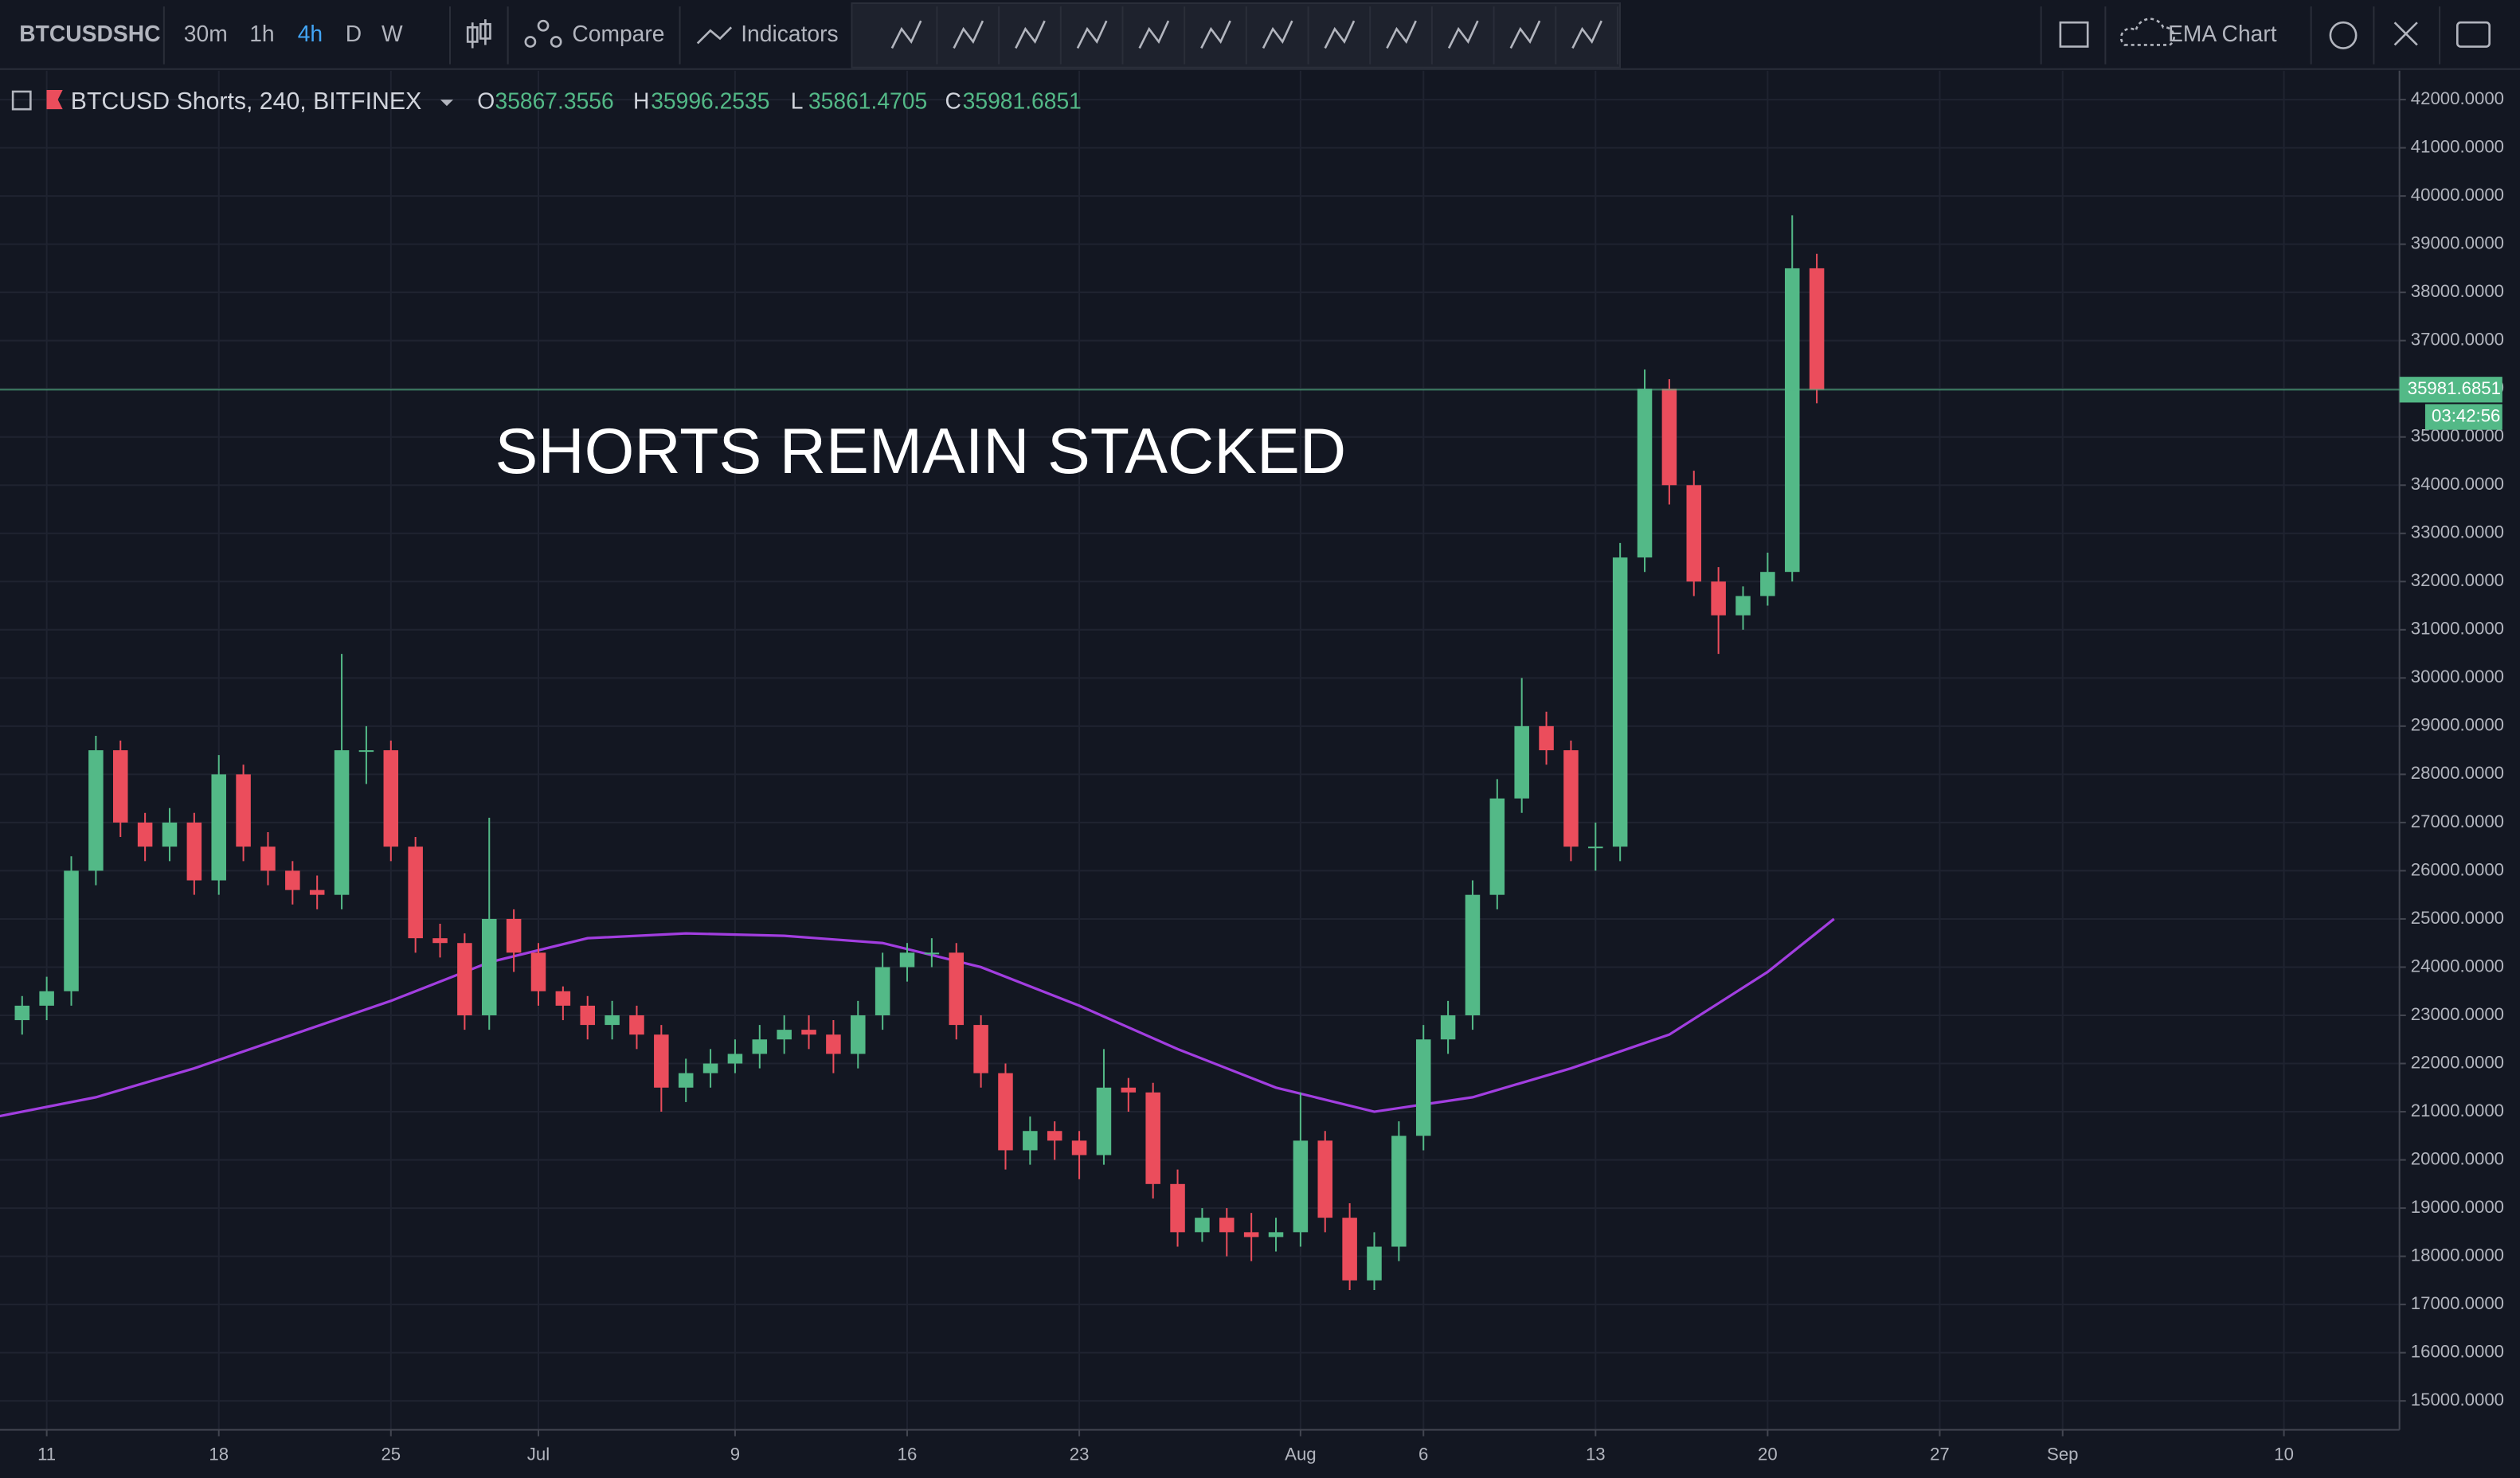 Image resolution: width=2520 pixels, height=1478 pixels. What do you see at coordinates (1423, 1454) in the screenshot?
I see `x-tick-label: 6` at bounding box center [1423, 1454].